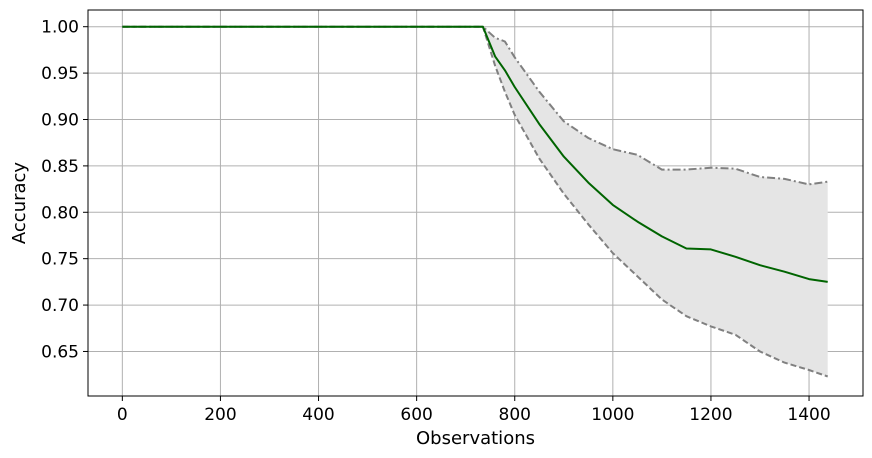 The image size is (872, 458). Describe the element at coordinates (60, 74) in the screenshot. I see `y-tick-label: 0.95` at that location.